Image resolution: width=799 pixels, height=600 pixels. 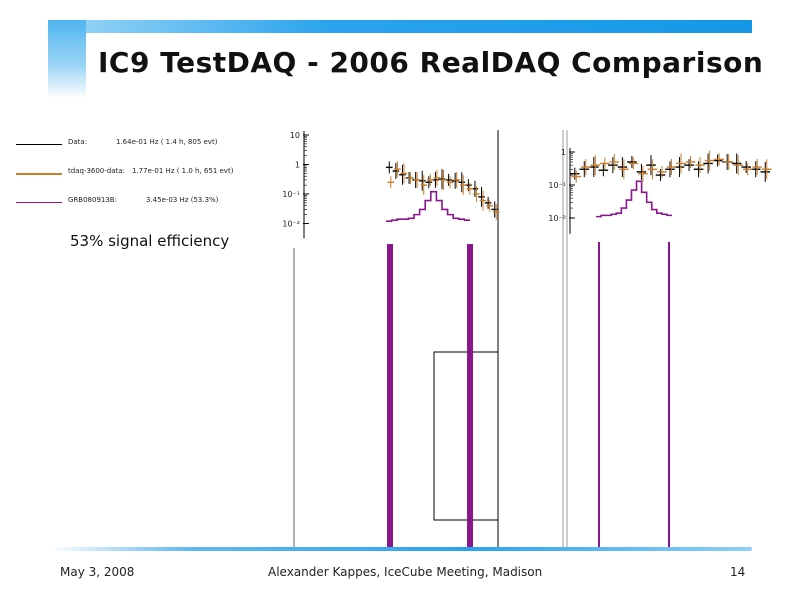 I want to click on footer-date: May 3, 2008, so click(x=97, y=572).